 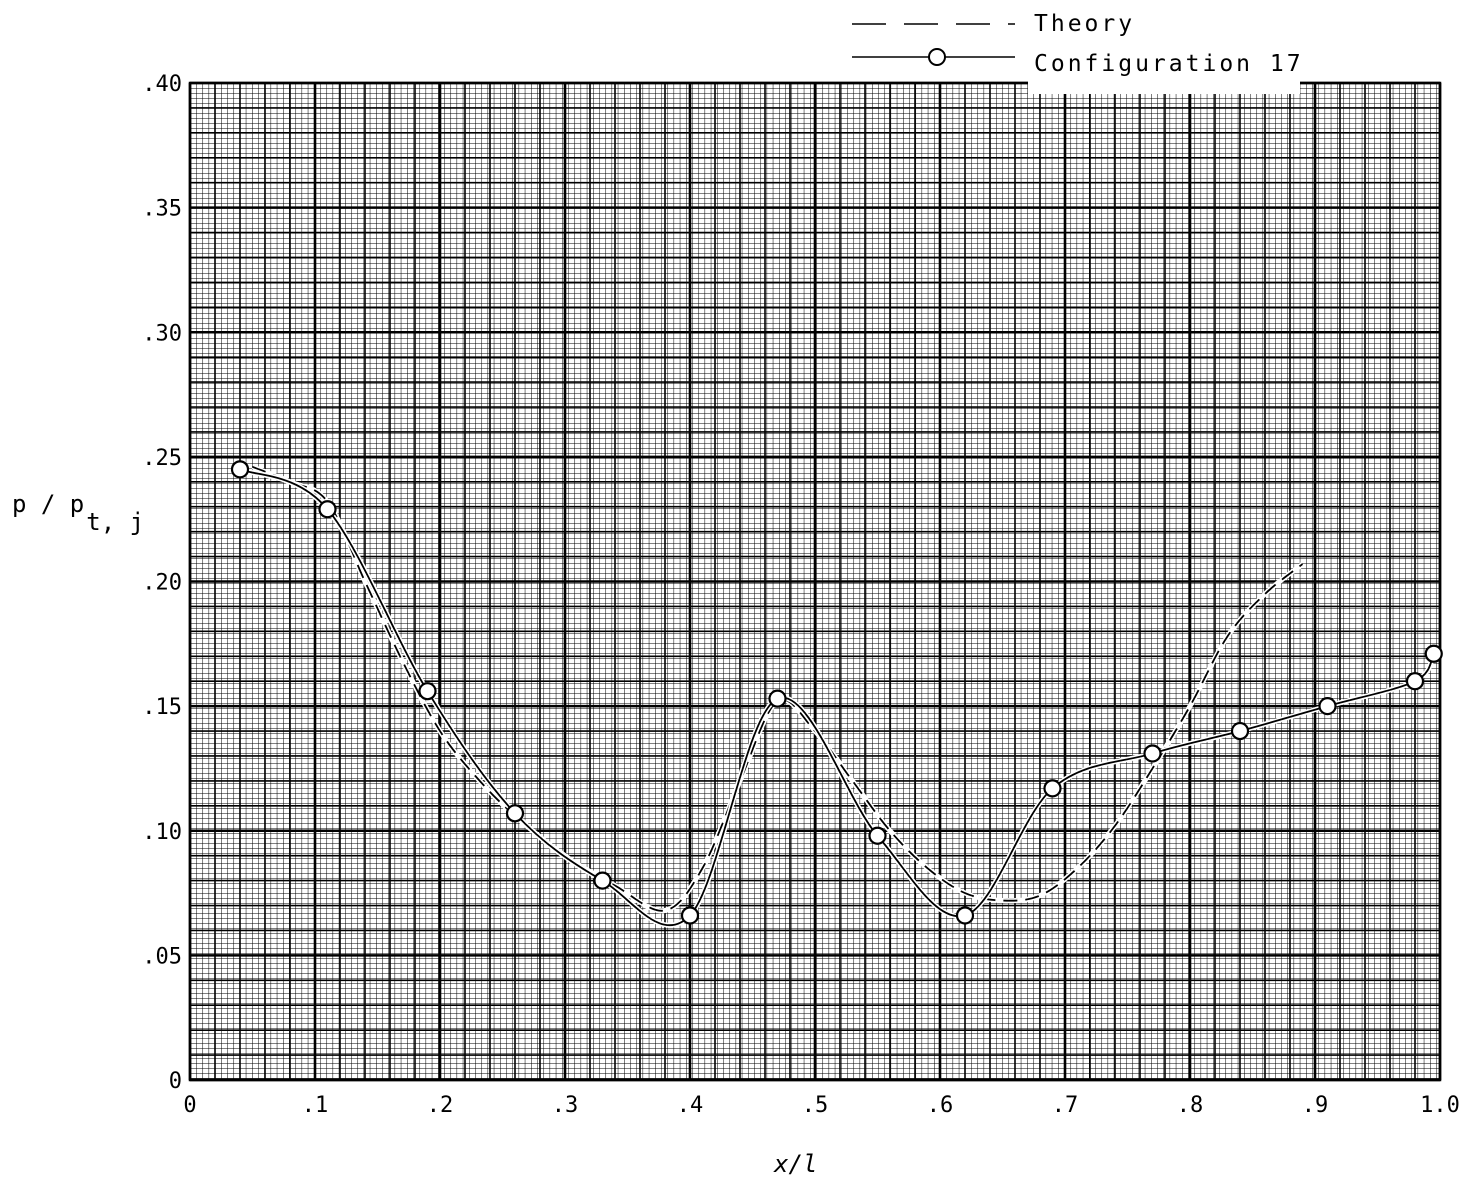 I want to click on legend-background, so click(x=1164, y=69).